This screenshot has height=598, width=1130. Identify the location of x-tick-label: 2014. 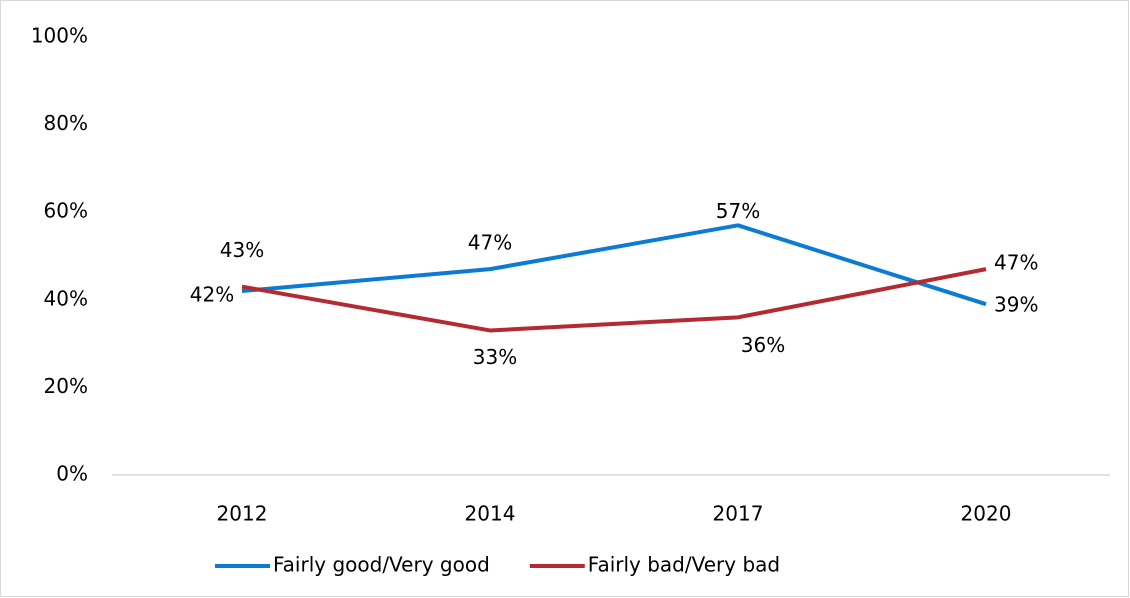
(490, 514).